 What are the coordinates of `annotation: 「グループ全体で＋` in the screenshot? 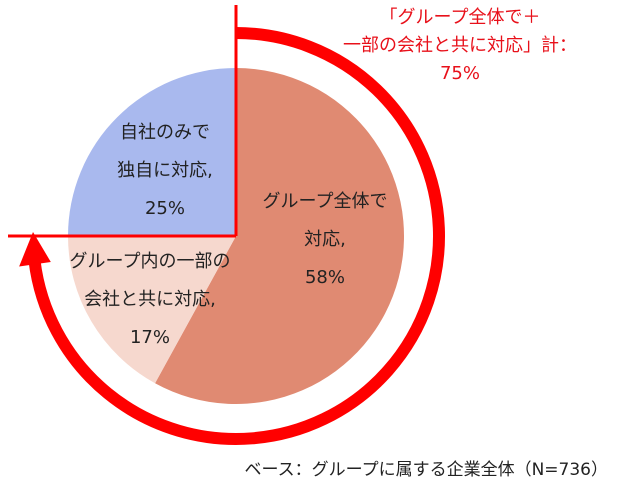 It's located at (460, 17).